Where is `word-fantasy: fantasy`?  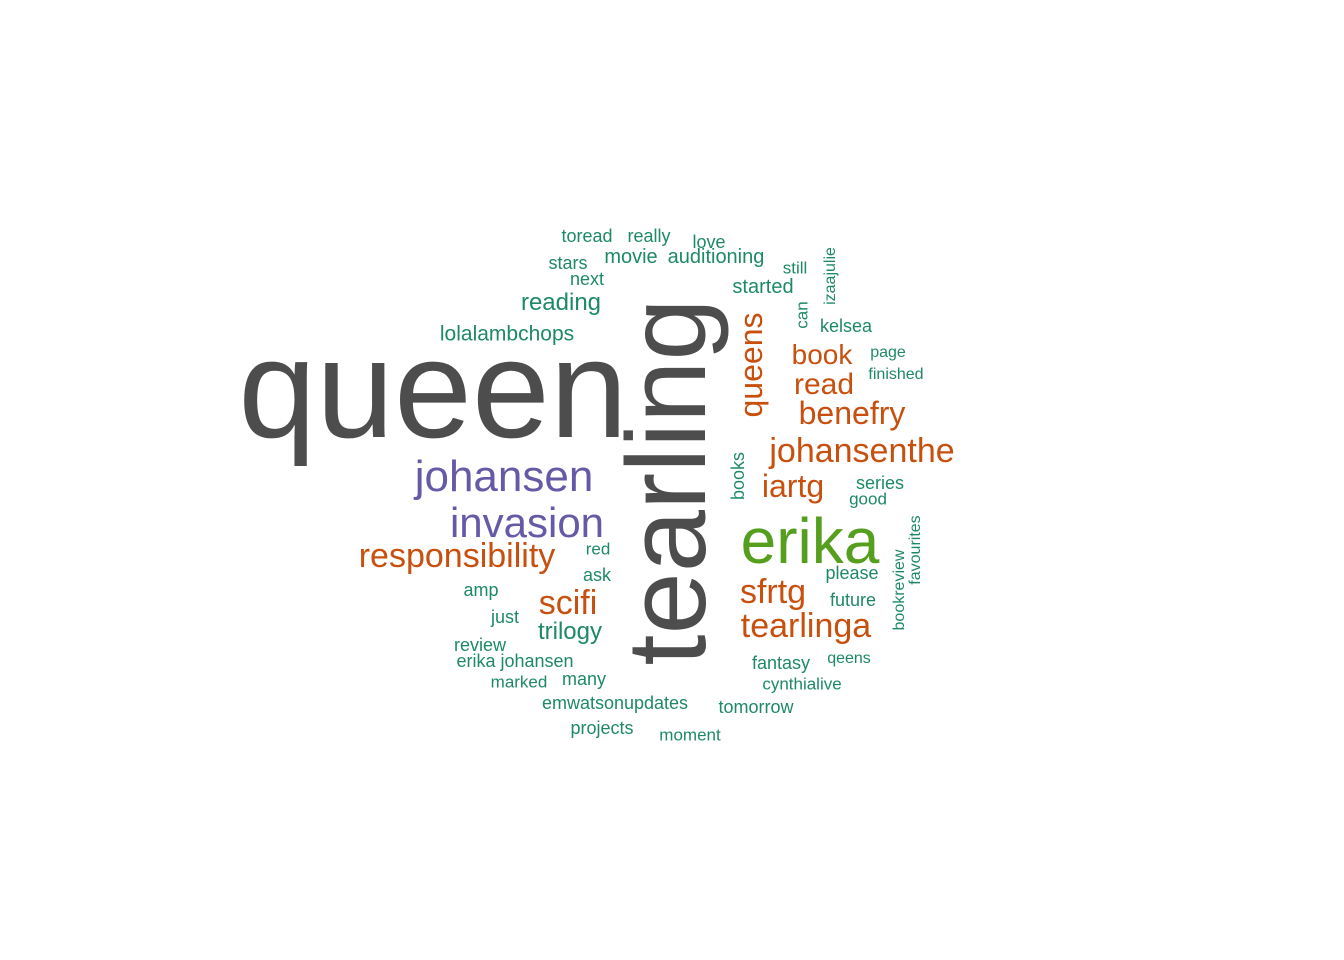 word-fantasy: fantasy is located at coordinates (781, 663).